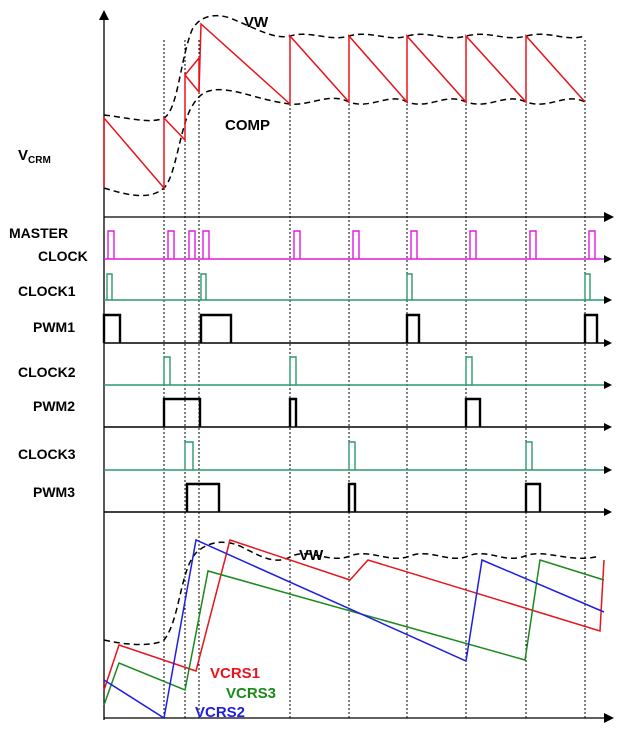  I want to click on clock1-waveform, so click(348, 286).